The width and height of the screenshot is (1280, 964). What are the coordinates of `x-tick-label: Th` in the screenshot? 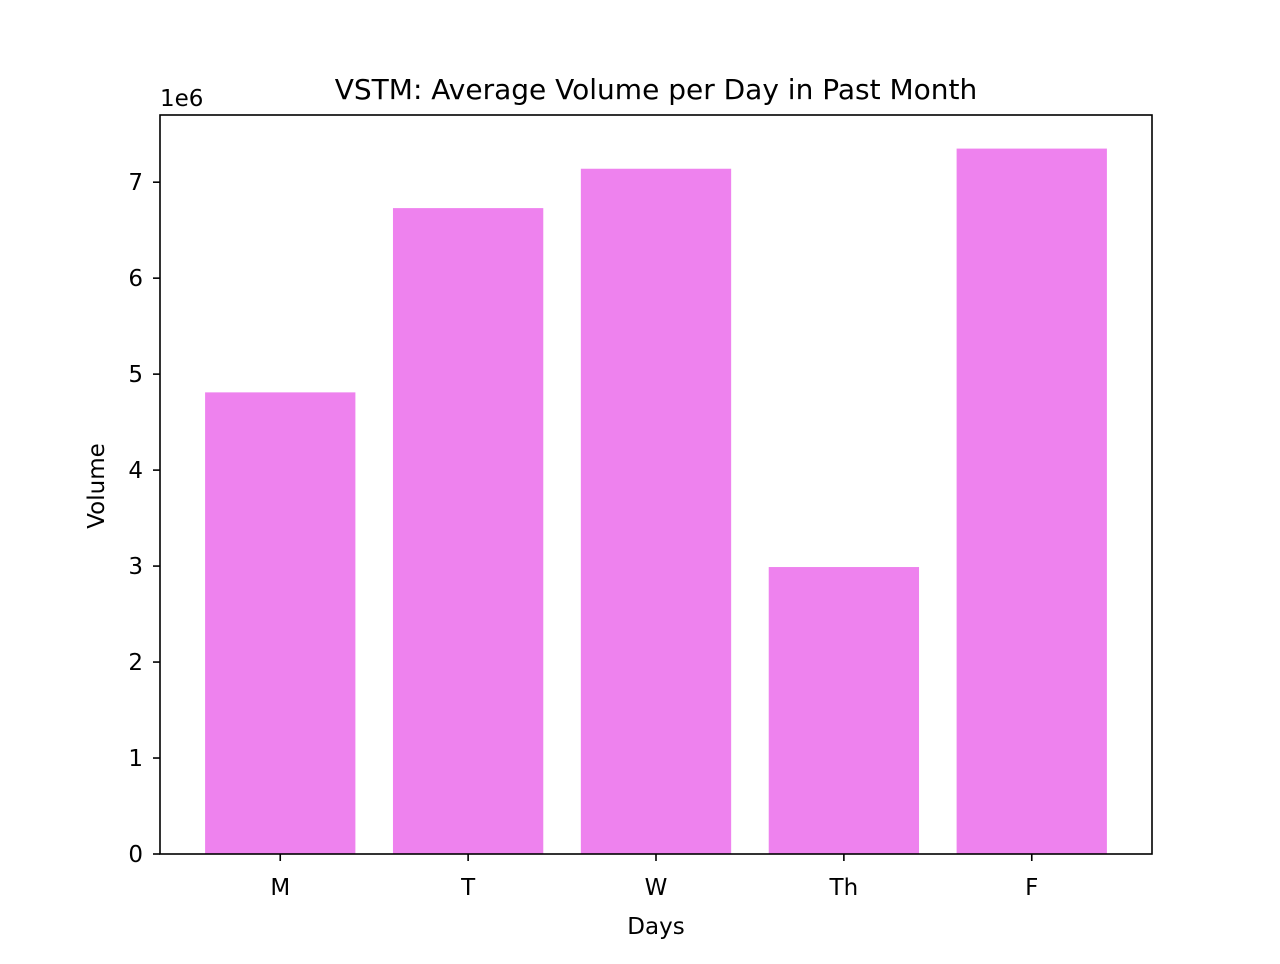 It's located at (844, 888).